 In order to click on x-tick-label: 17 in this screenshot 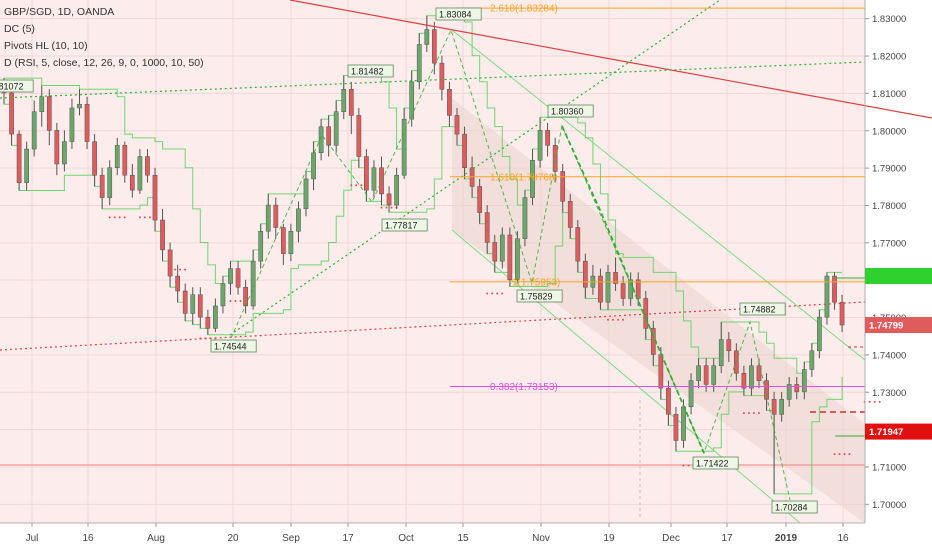, I will do `click(727, 538)`.